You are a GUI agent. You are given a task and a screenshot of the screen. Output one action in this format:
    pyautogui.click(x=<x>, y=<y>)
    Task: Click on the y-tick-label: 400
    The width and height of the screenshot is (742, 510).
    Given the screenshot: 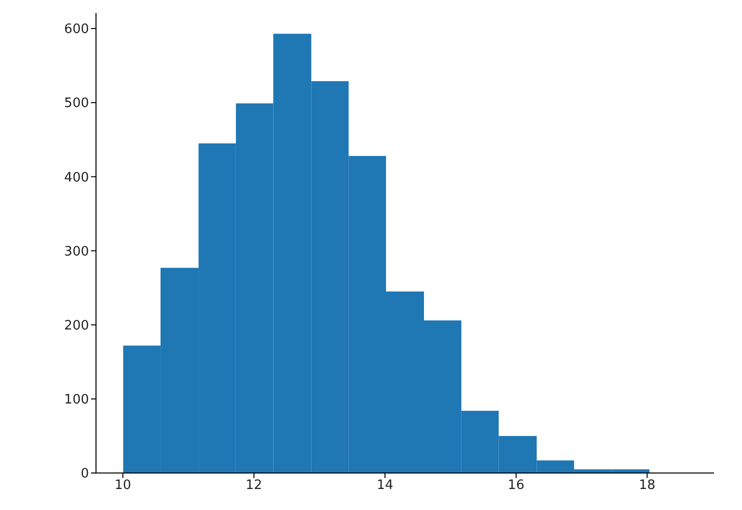 What is the action you would take?
    pyautogui.click(x=76, y=178)
    